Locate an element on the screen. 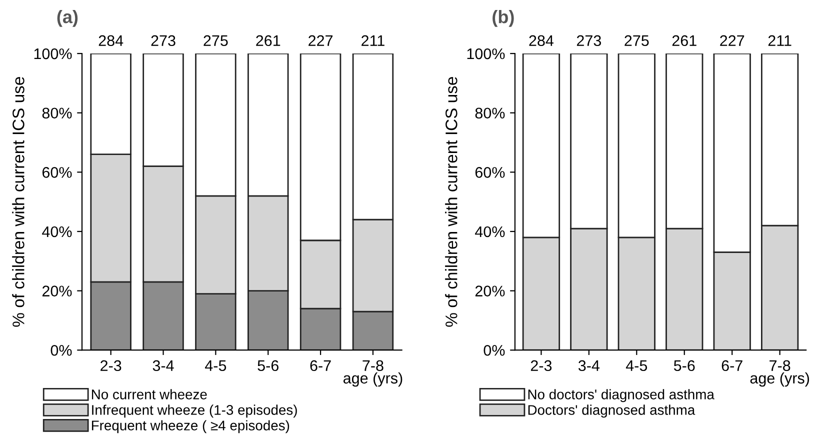 Image resolution: width=820 pixels, height=446 pixels. legend-label: Doctors' diagnosed asthma is located at coordinates (612, 411).